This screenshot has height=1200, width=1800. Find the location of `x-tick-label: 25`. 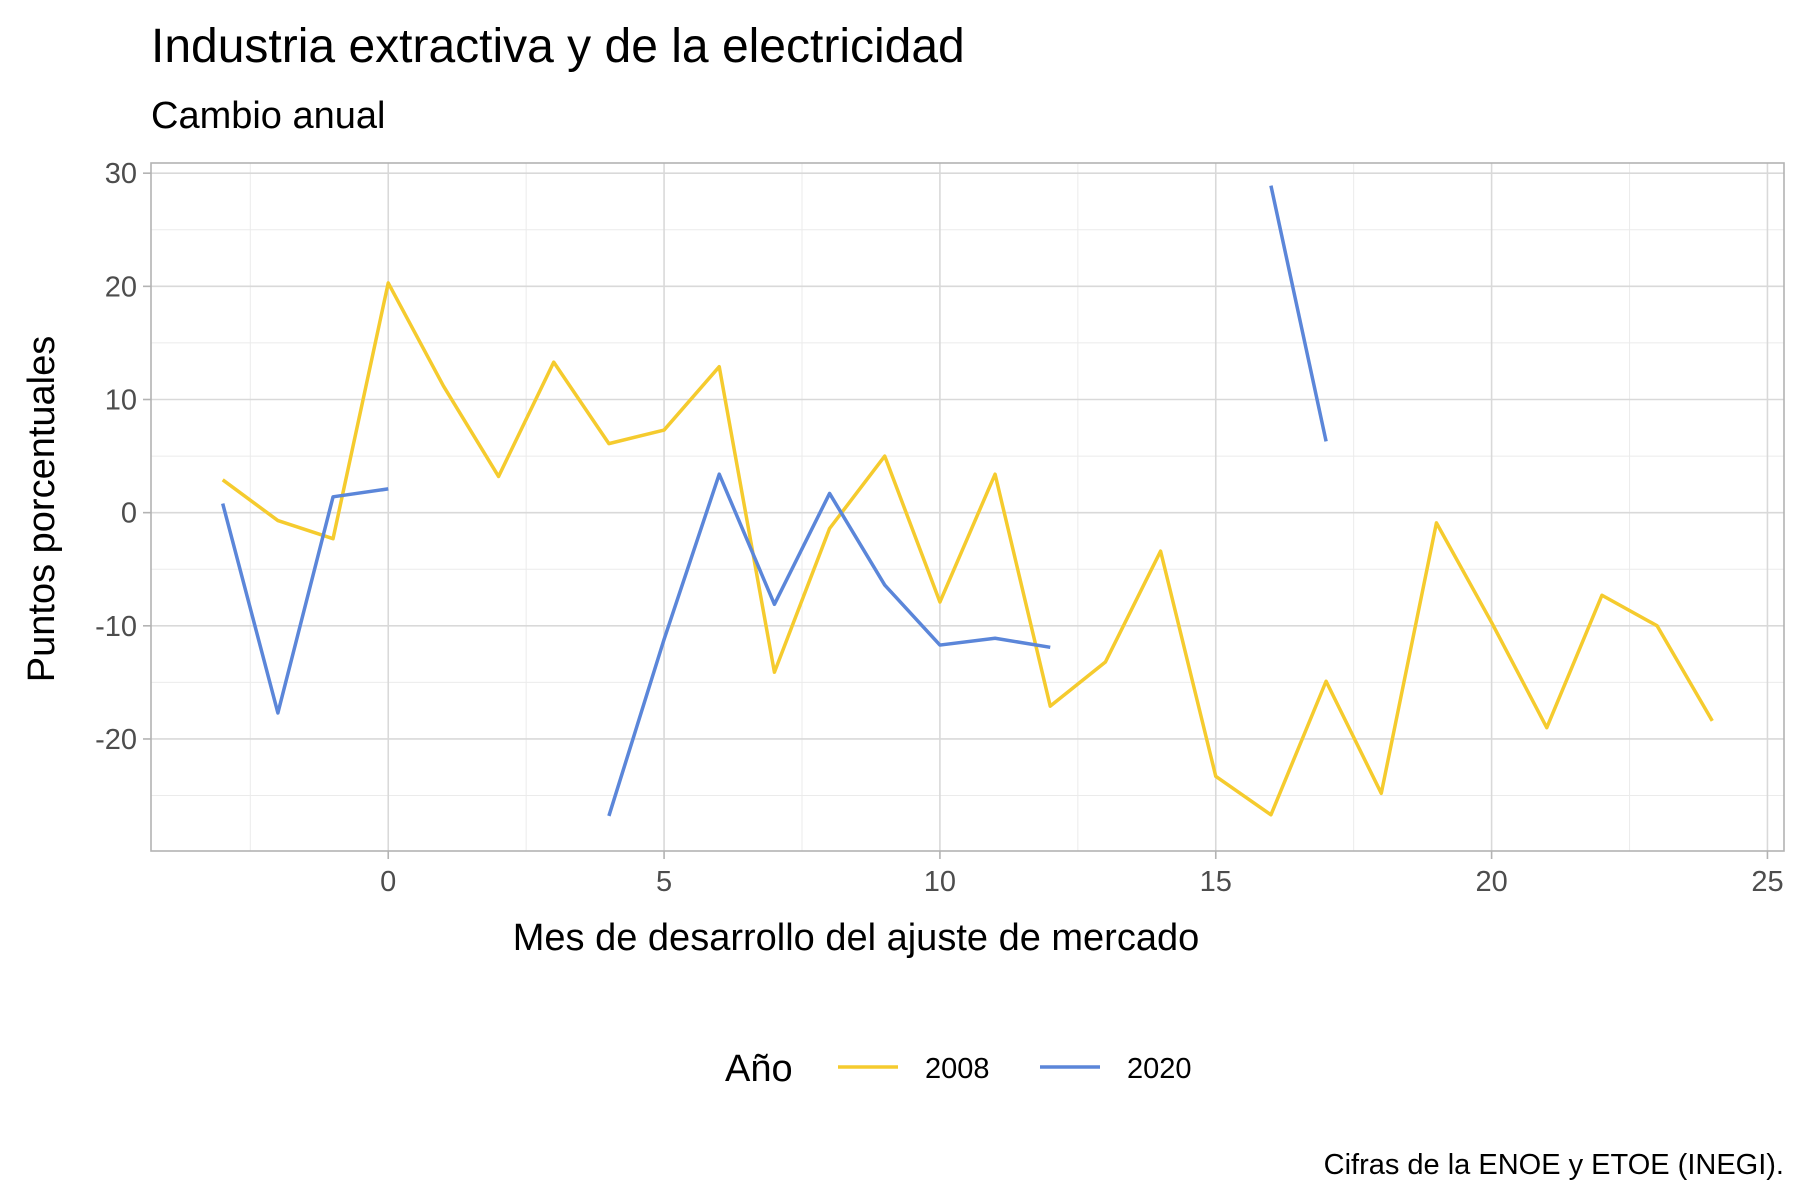

x-tick-label: 25 is located at coordinates (1767, 882).